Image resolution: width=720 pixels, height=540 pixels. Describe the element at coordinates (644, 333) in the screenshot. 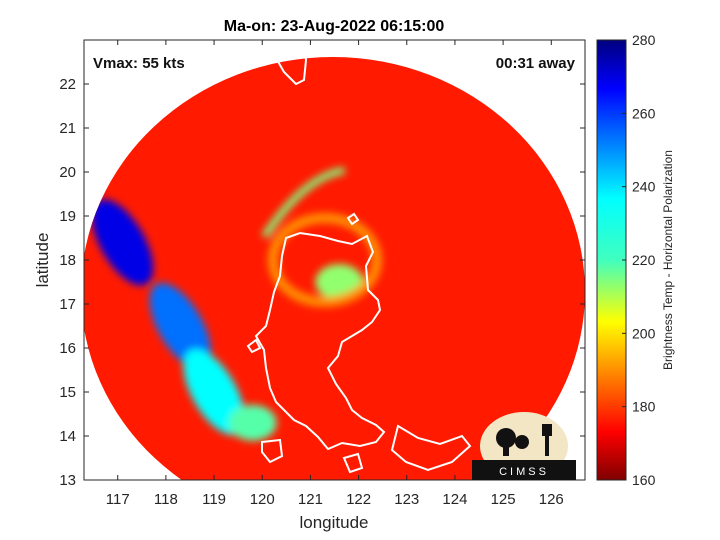

I see `colorbar-tick-label: 200` at that location.